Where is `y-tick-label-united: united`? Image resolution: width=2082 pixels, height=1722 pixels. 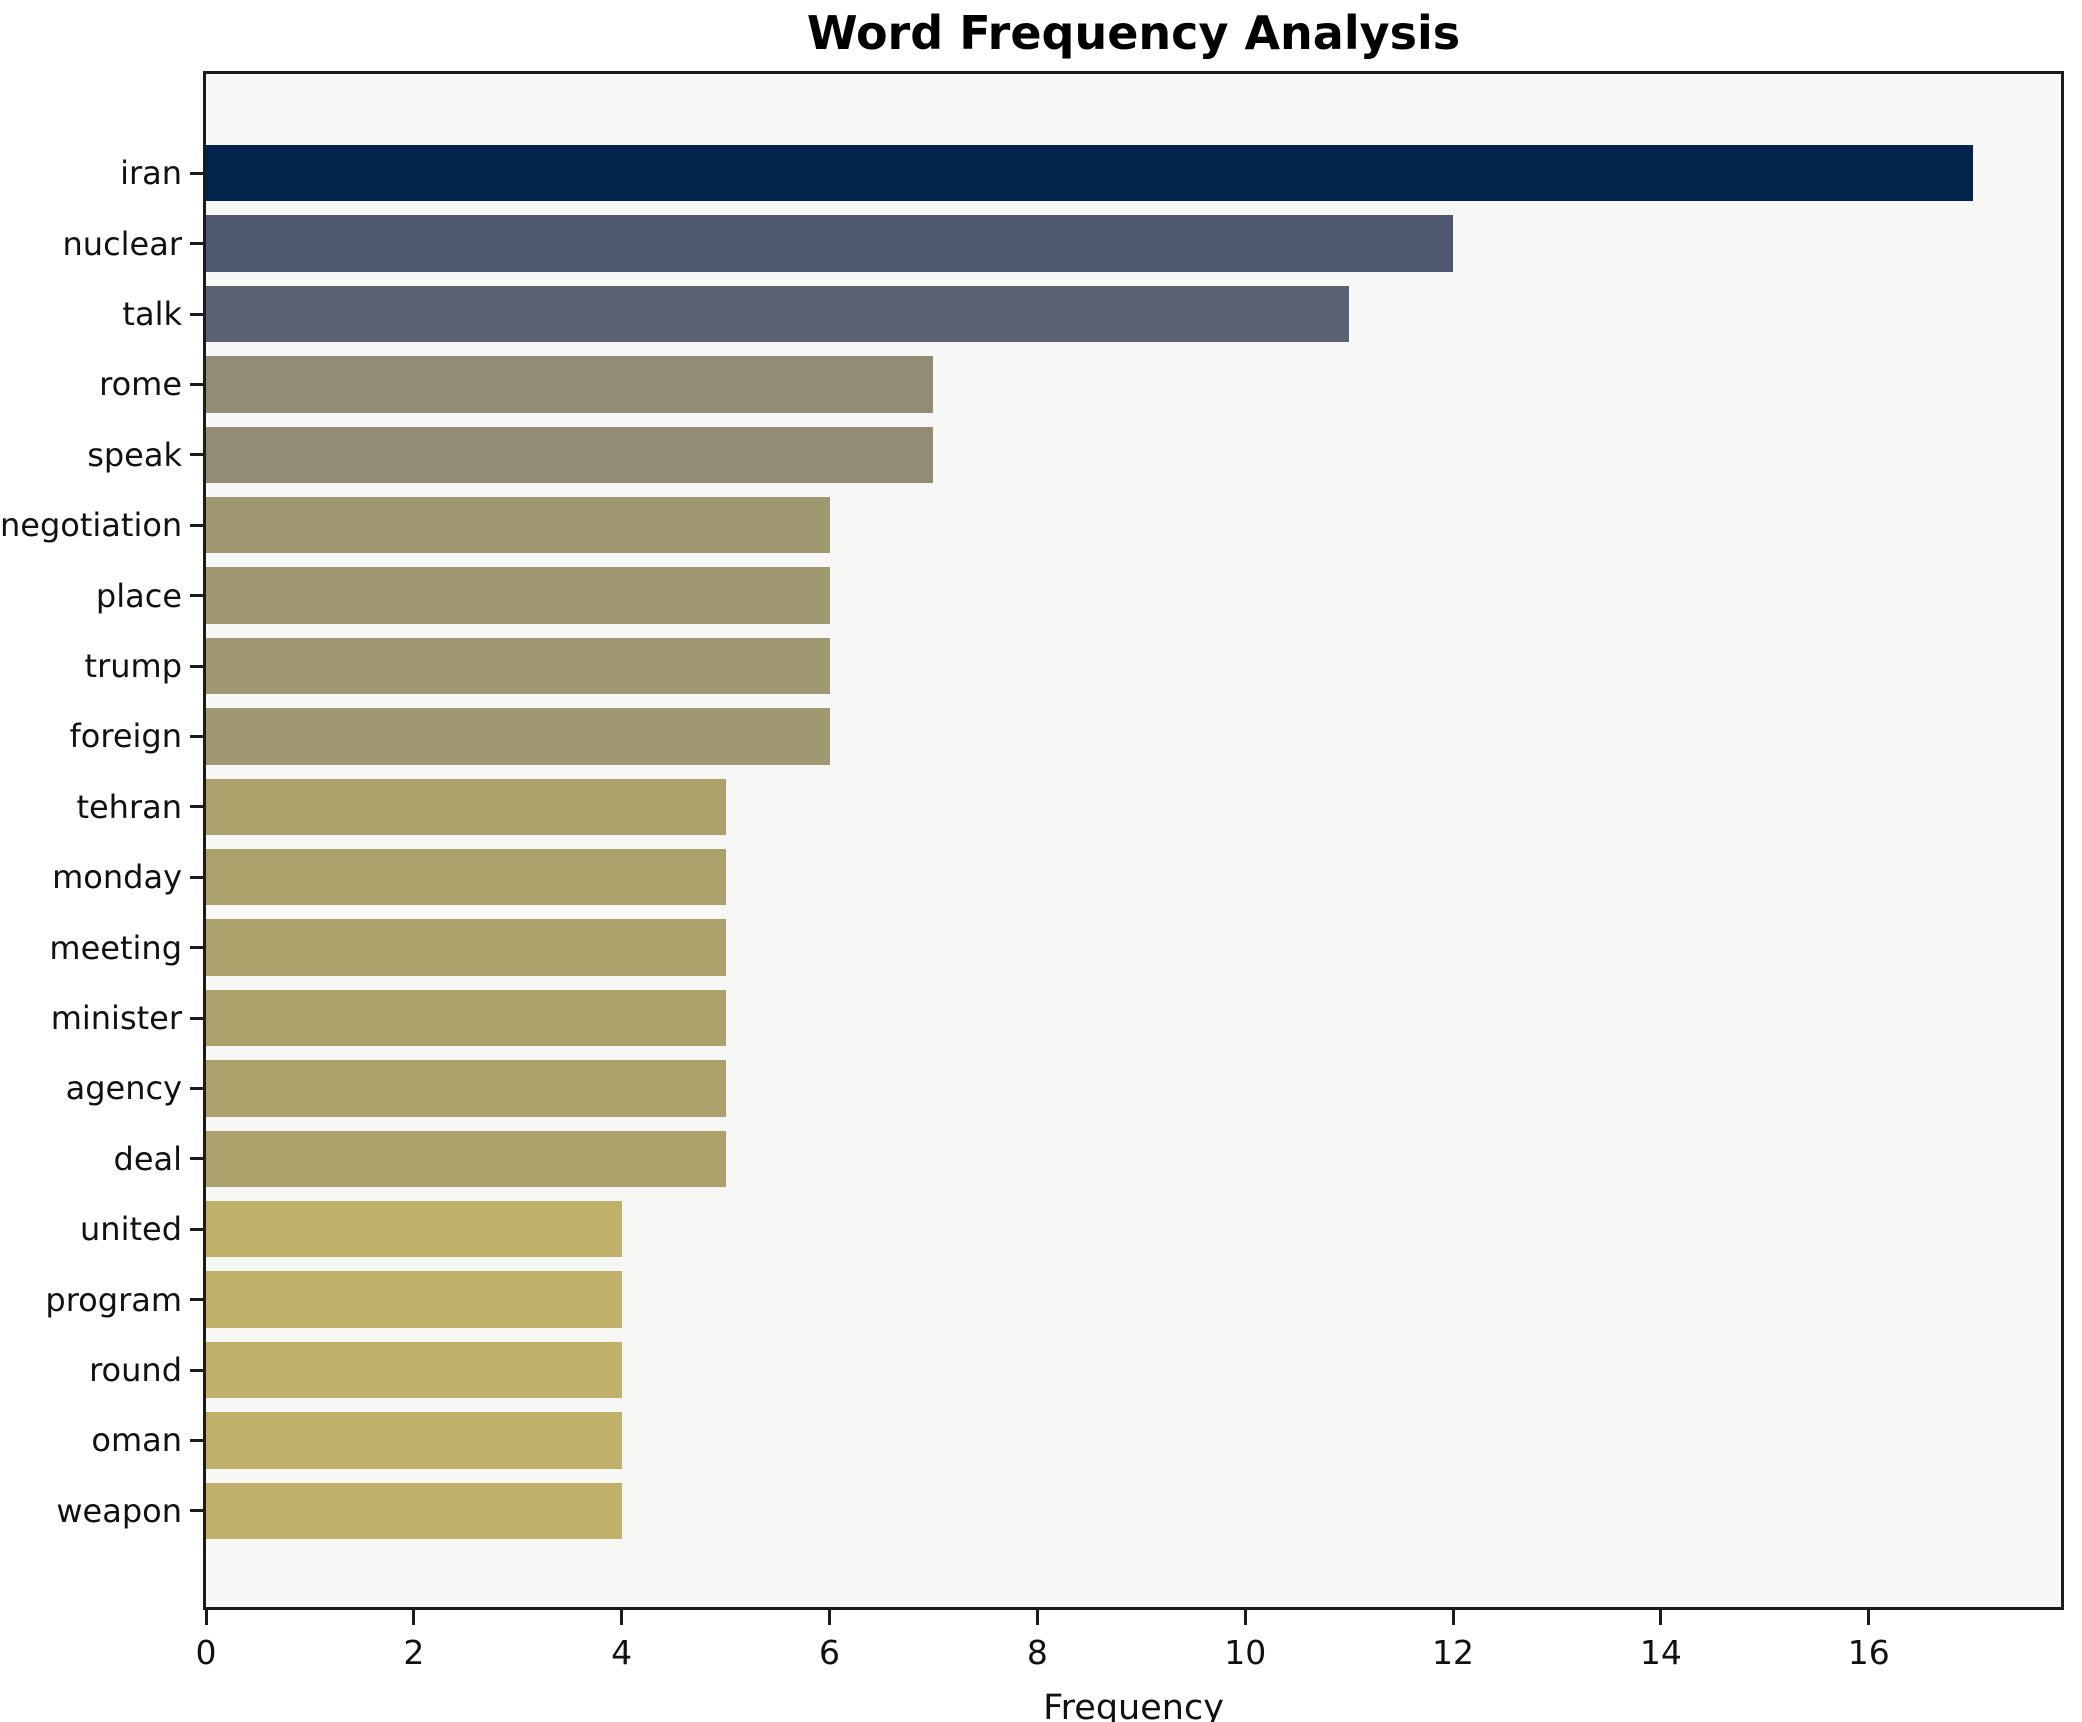
y-tick-label-united: united is located at coordinates (131, 1229).